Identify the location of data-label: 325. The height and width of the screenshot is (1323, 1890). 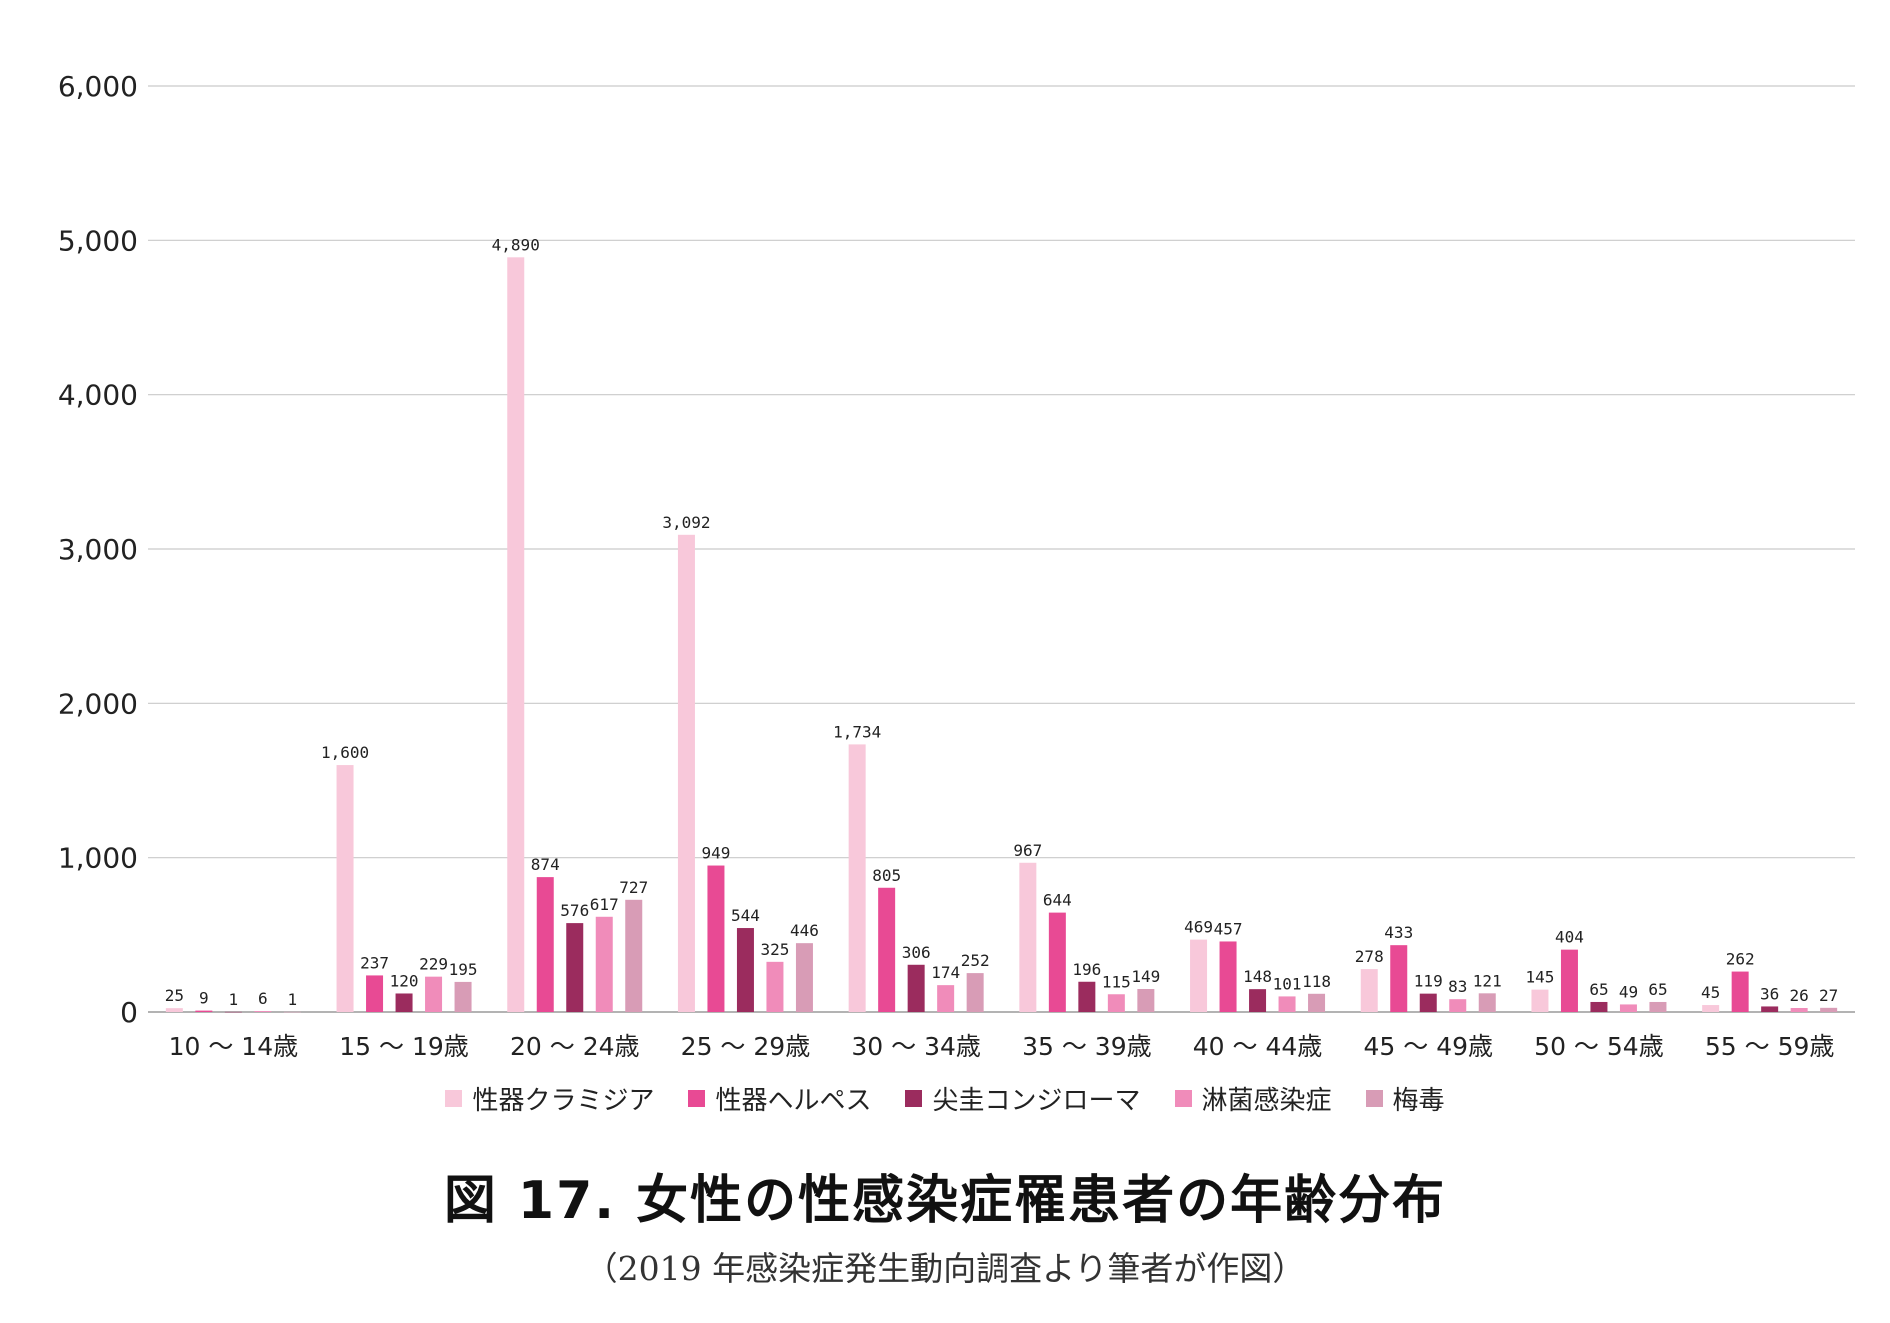
(774, 949).